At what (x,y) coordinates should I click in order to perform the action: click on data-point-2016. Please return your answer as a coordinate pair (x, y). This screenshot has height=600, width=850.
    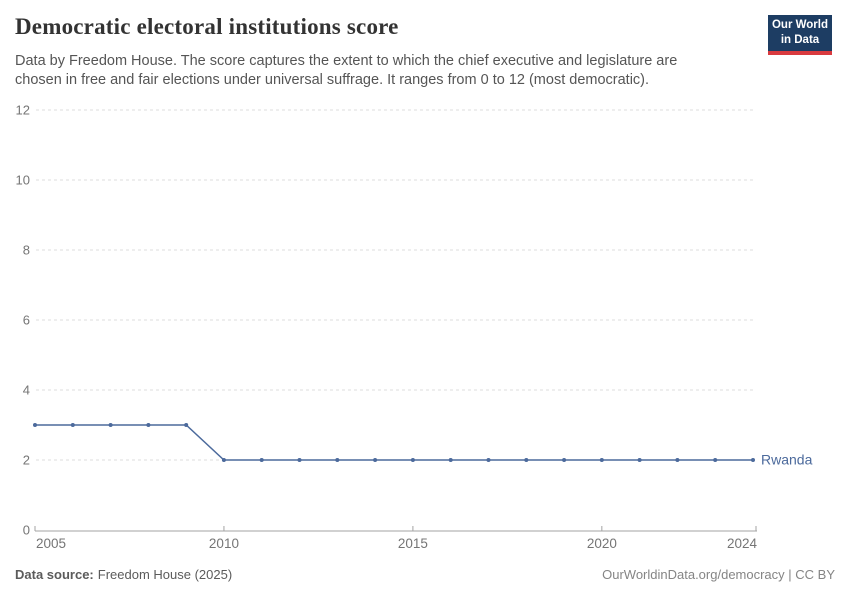
    Looking at the image, I should click on (450, 460).